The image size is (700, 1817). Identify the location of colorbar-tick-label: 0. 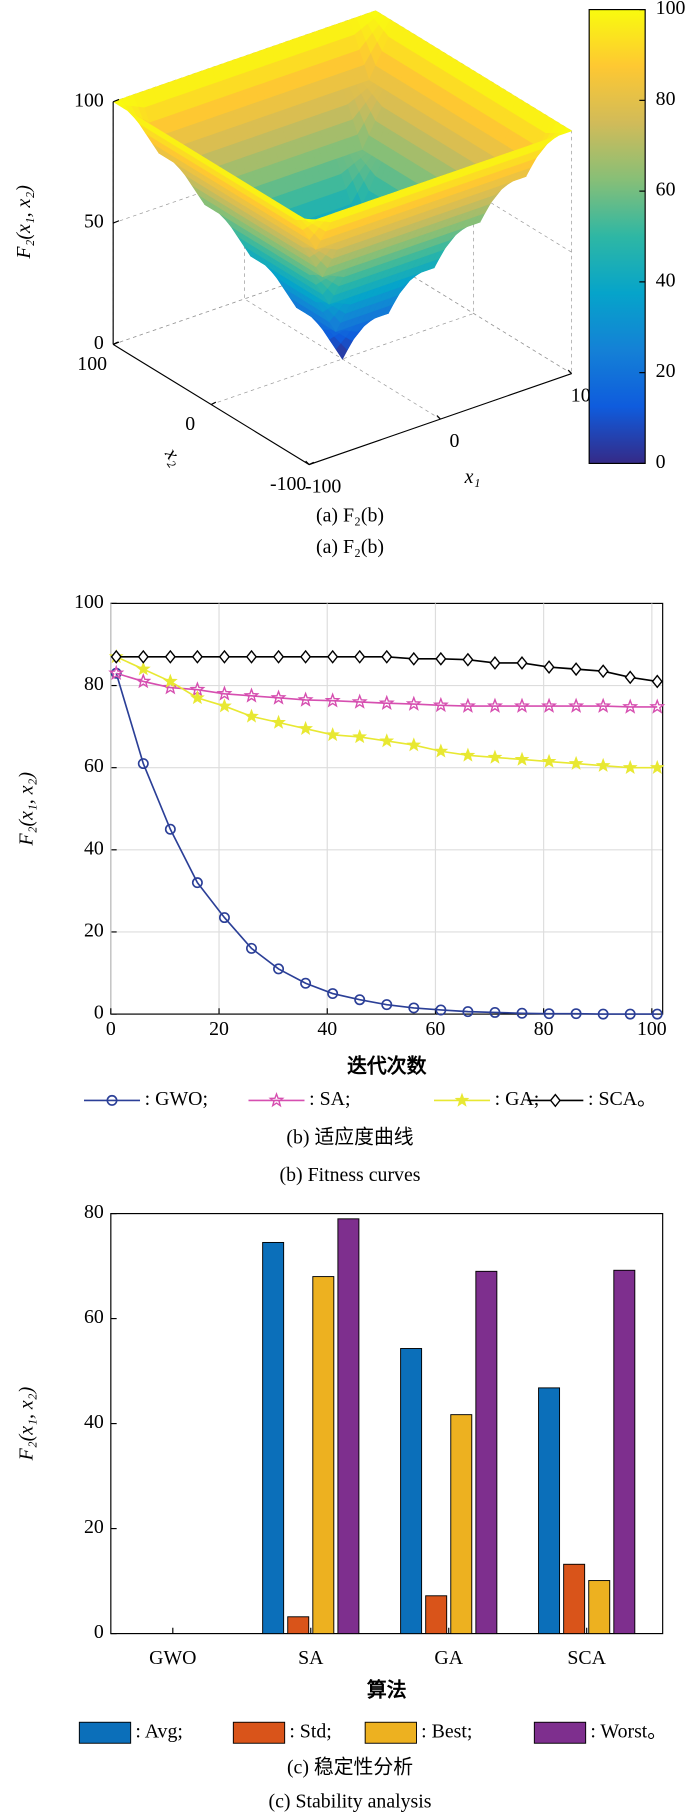
(661, 462).